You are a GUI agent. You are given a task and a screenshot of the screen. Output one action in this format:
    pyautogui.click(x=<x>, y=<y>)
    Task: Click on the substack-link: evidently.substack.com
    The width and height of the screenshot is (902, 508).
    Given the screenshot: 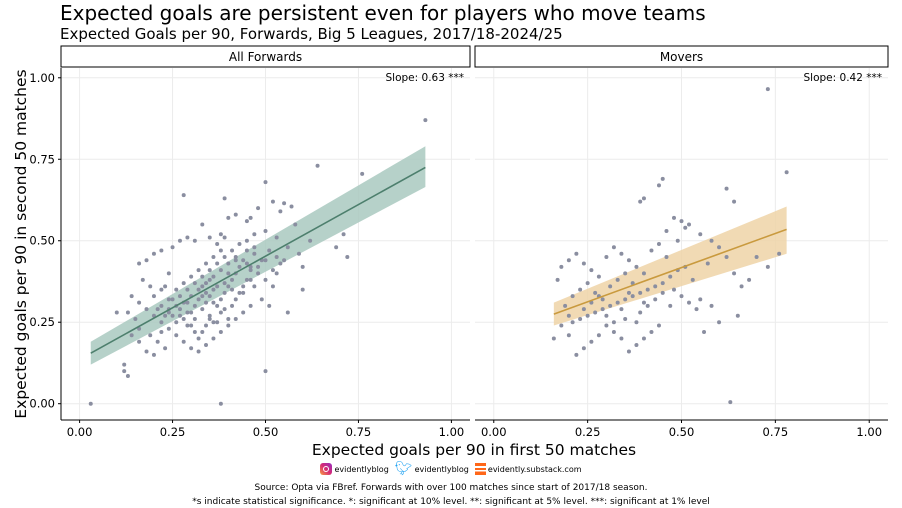 What is the action you would take?
    pyautogui.click(x=528, y=469)
    